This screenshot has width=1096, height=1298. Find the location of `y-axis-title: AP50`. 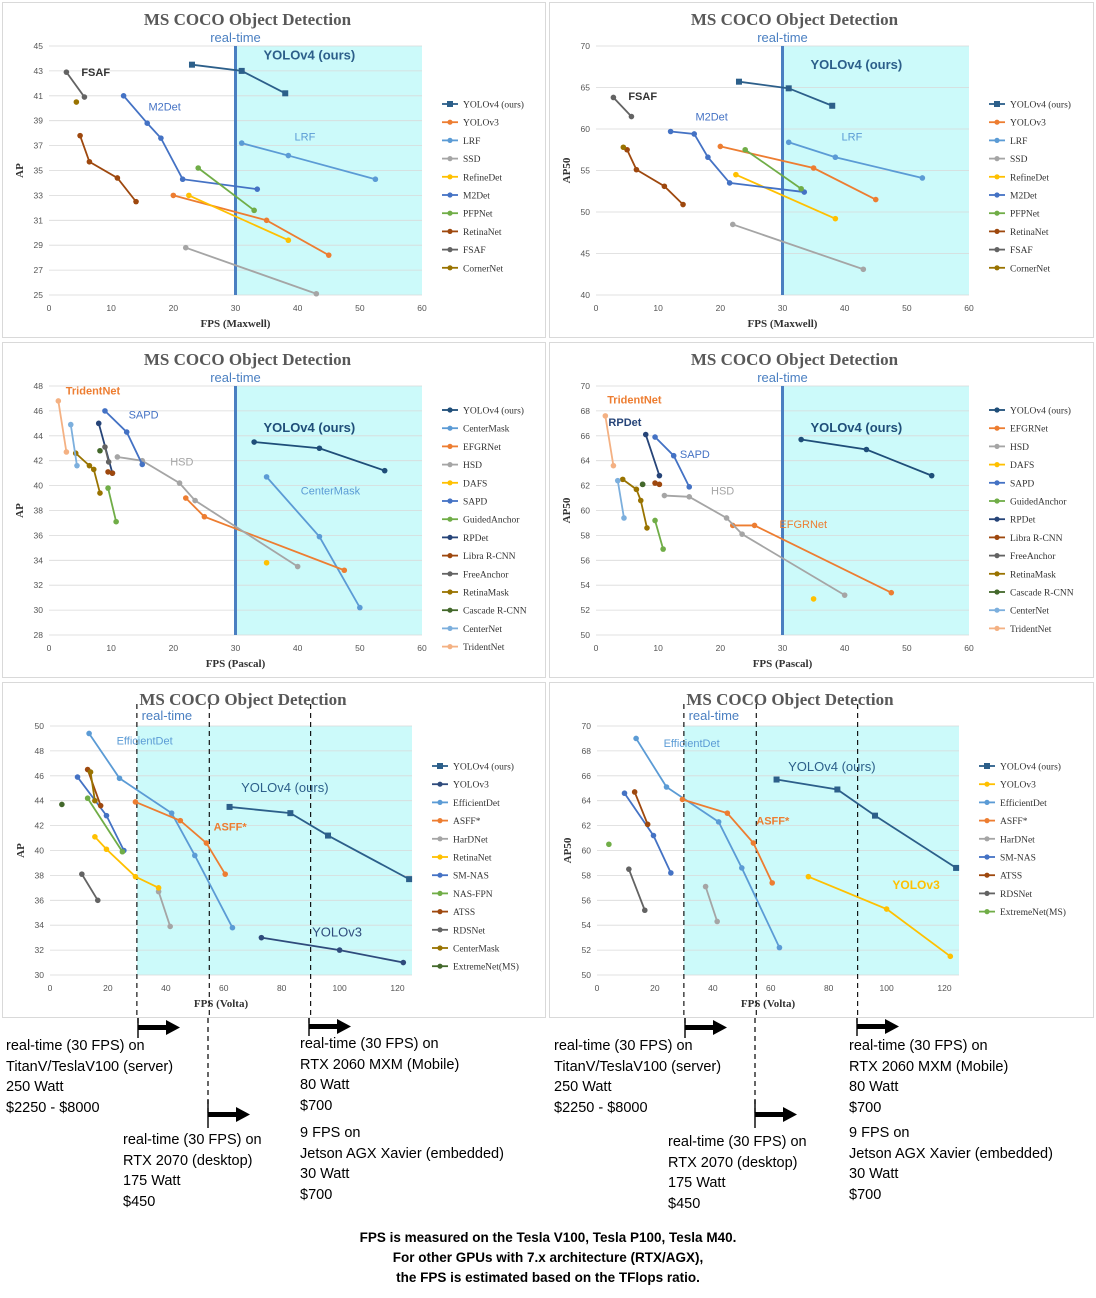

y-axis-title: AP50 is located at coordinates (567, 510).